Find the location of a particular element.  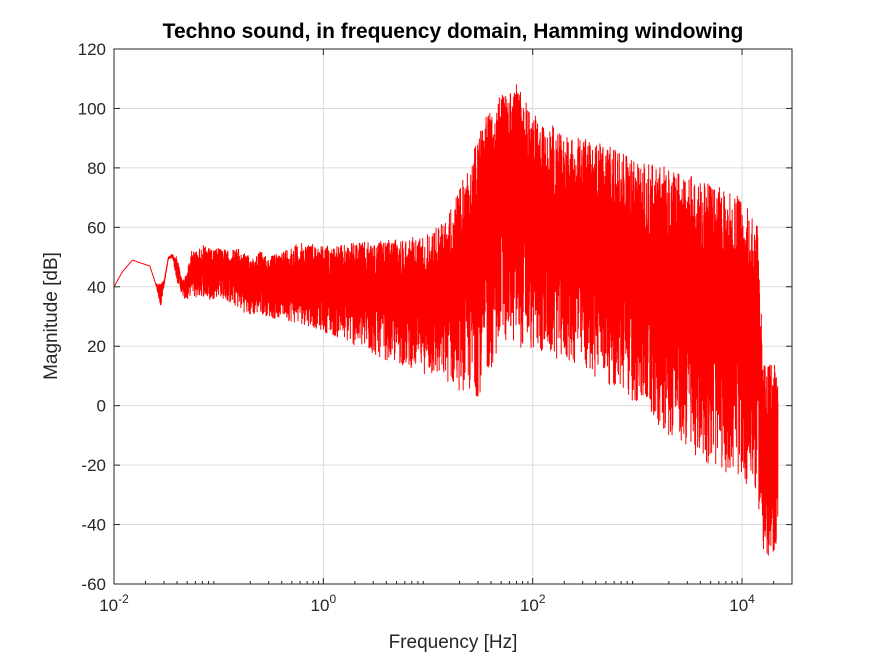

x-tick-label: 10⁰ is located at coordinates (324, 603).